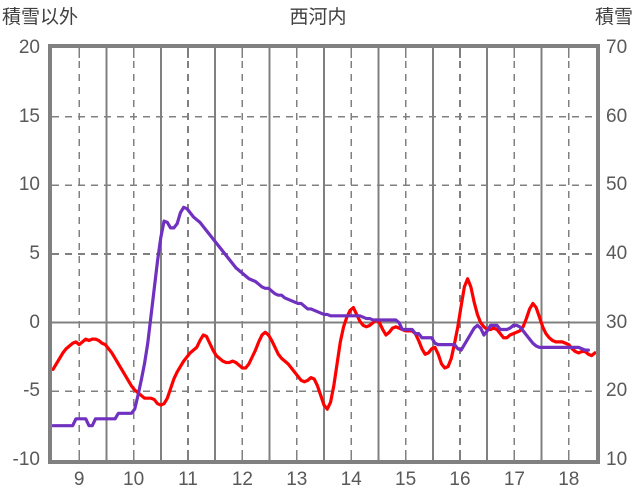 Image resolution: width=636 pixels, height=501 pixels. I want to click on y-axis-right-tick-label: 20, so click(617, 391).